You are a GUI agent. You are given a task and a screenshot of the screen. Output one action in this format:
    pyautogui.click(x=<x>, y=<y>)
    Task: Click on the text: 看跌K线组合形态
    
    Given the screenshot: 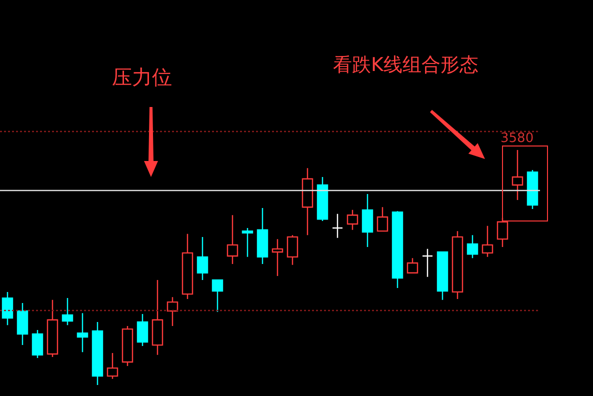 What is the action you would take?
    pyautogui.click(x=405, y=65)
    